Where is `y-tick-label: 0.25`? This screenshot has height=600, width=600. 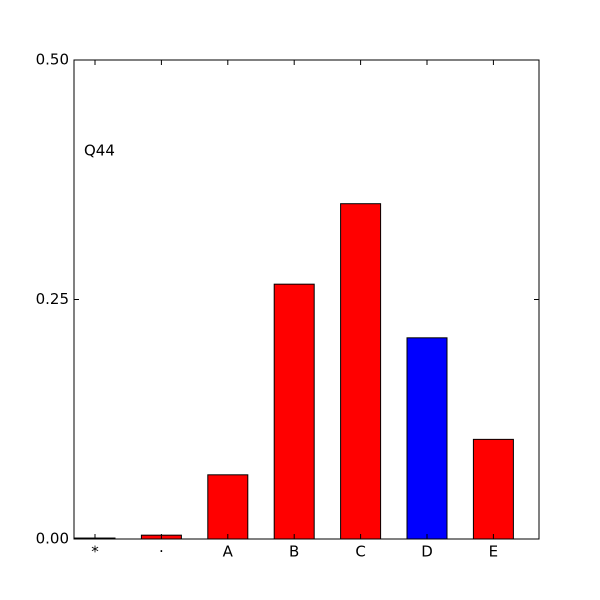 y-tick-label: 0.25 is located at coordinates (52, 299).